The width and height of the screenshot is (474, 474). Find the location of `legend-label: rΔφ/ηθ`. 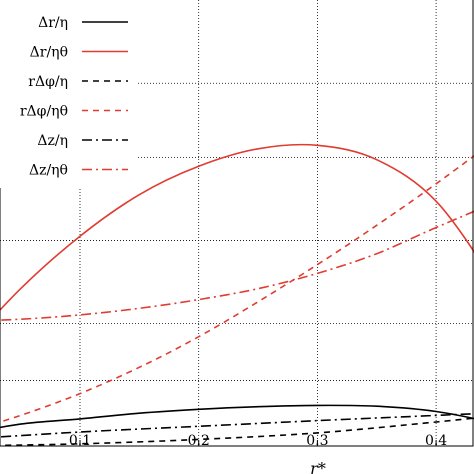

legend-label: rΔφ/ηθ is located at coordinates (44, 112).